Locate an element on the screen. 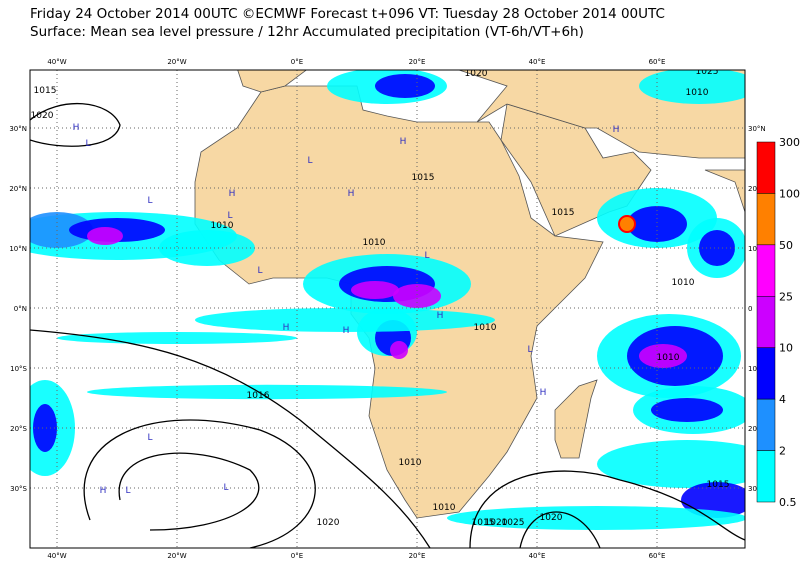 The height and width of the screenshot is (568, 807). legend-label: 4 is located at coordinates (782, 399).